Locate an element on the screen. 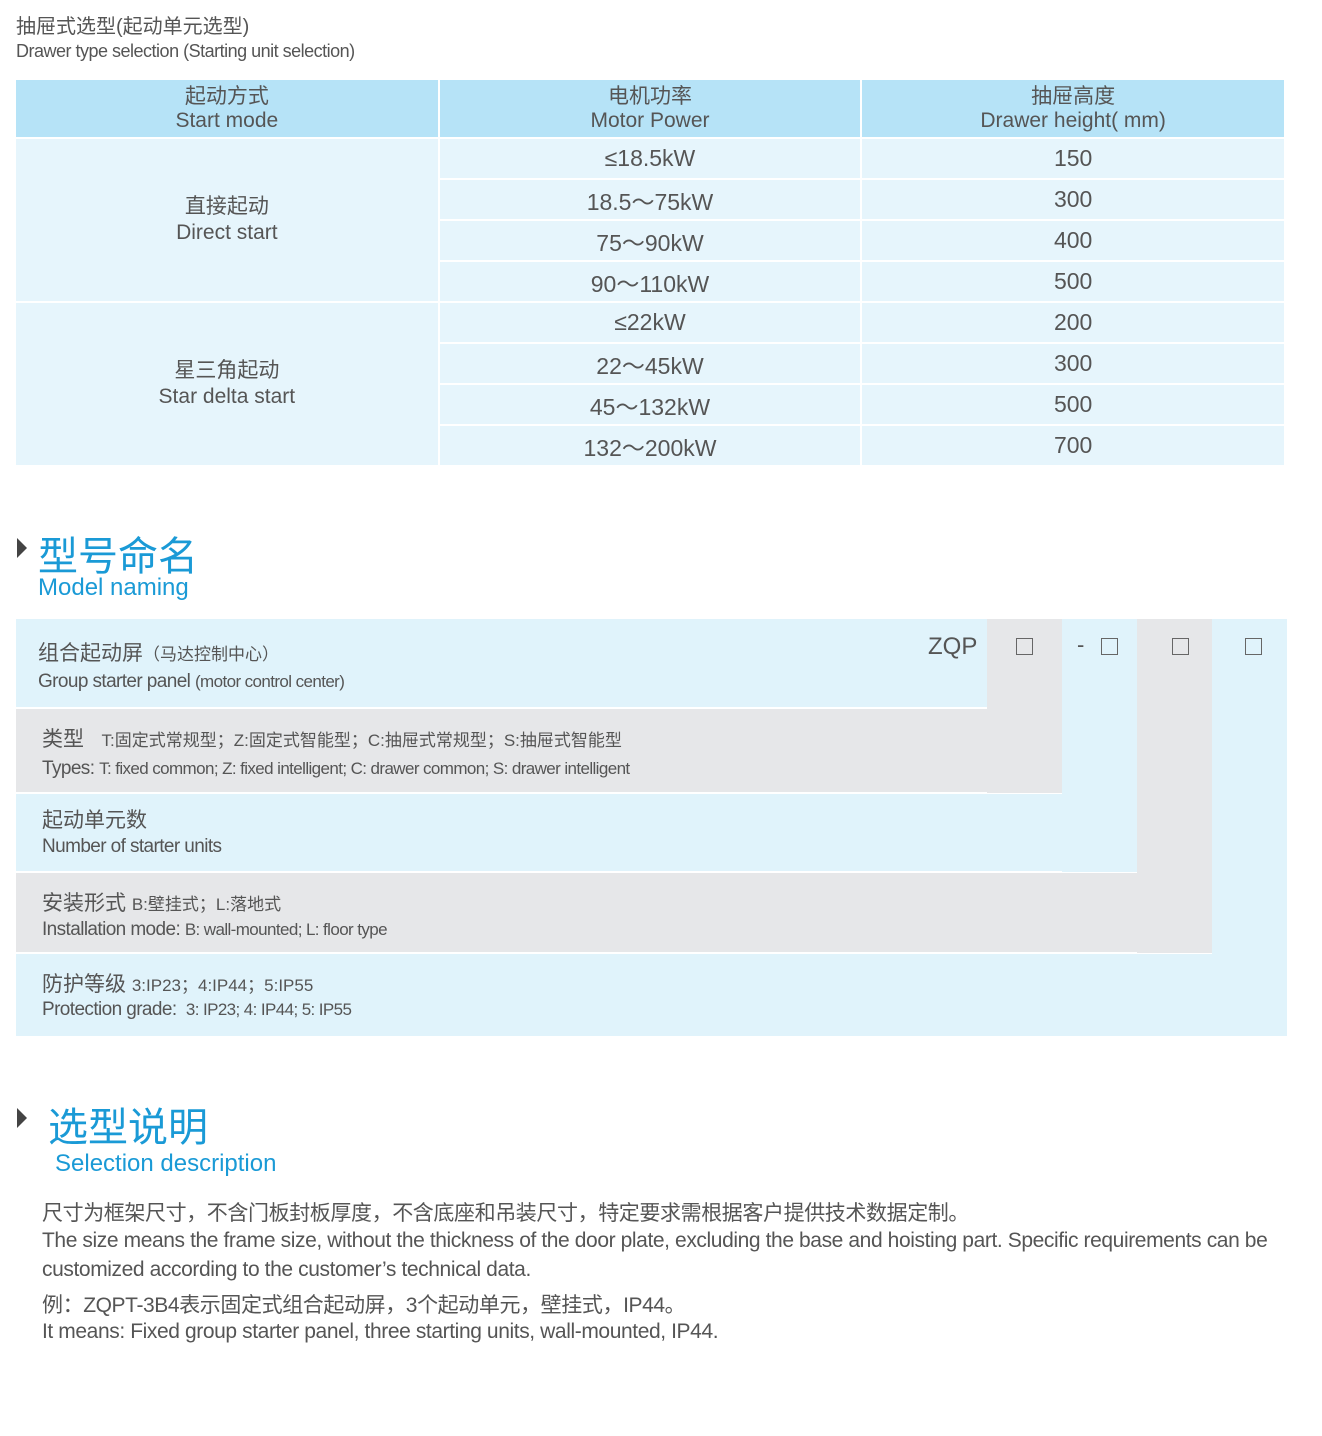  row-cn: 防护等级 3:IP23；4:IP44；5:IP55 is located at coordinates (177, 983).